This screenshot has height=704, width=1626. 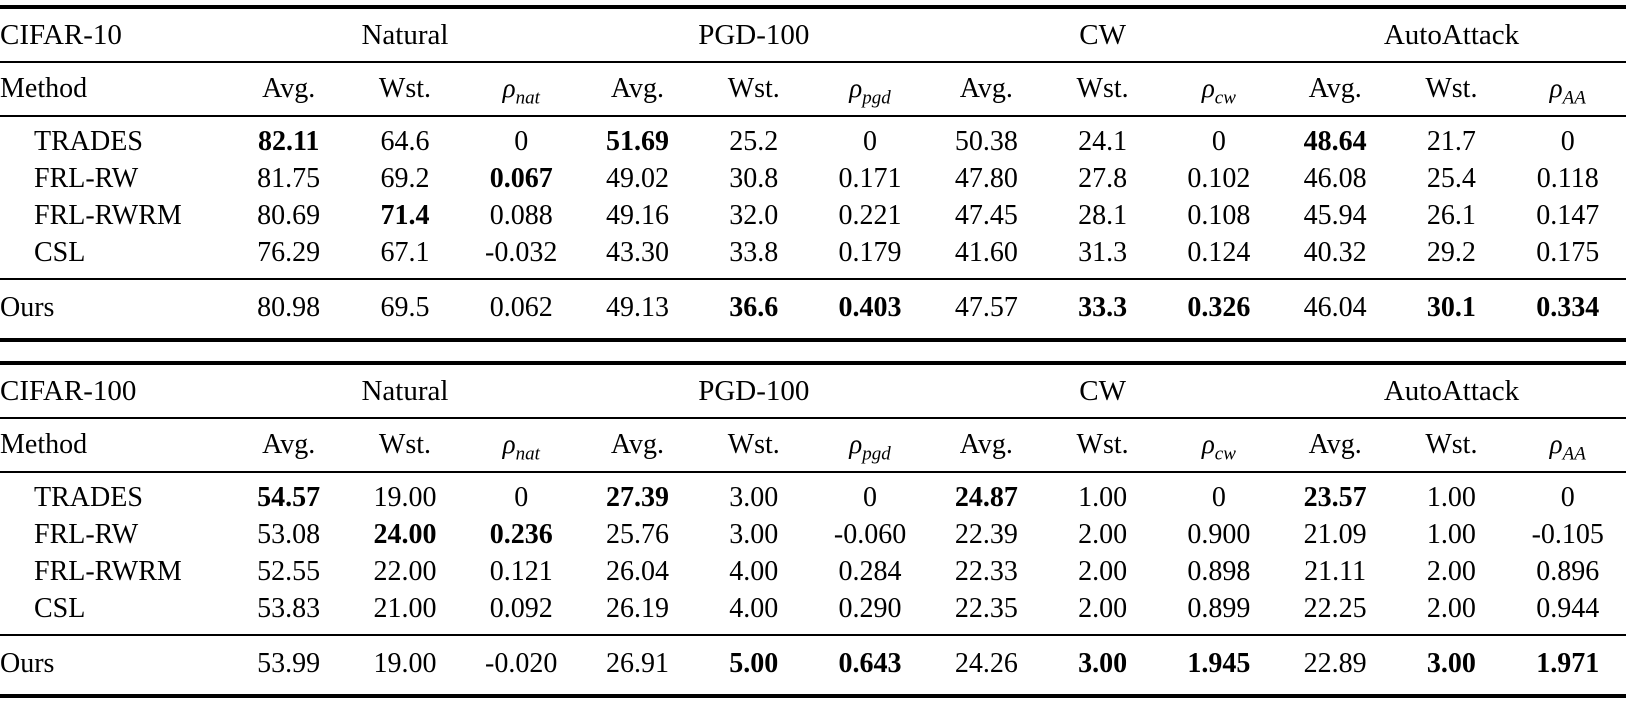 What do you see at coordinates (753, 309) in the screenshot?
I see `value-cell: 36.6` at bounding box center [753, 309].